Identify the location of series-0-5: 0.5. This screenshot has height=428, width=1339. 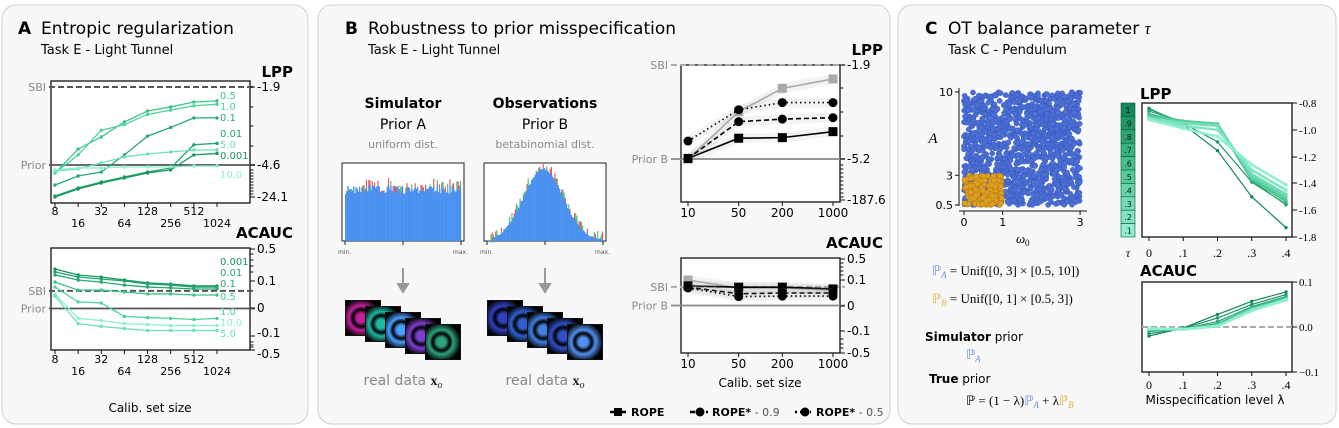
(144, 291).